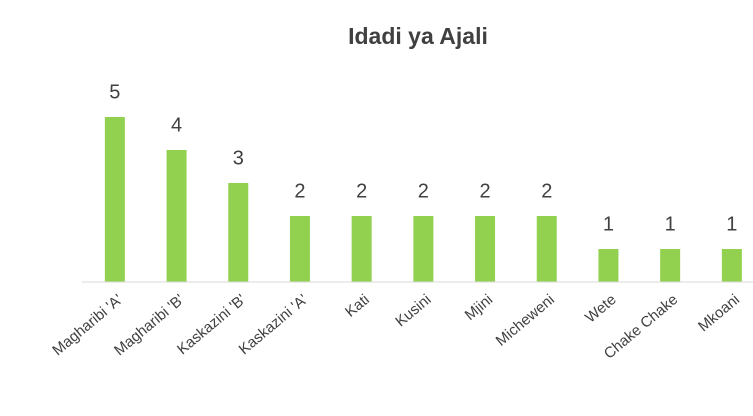 The height and width of the screenshot is (416, 753). I want to click on x-tick-label: Mkoani, so click(719, 313).